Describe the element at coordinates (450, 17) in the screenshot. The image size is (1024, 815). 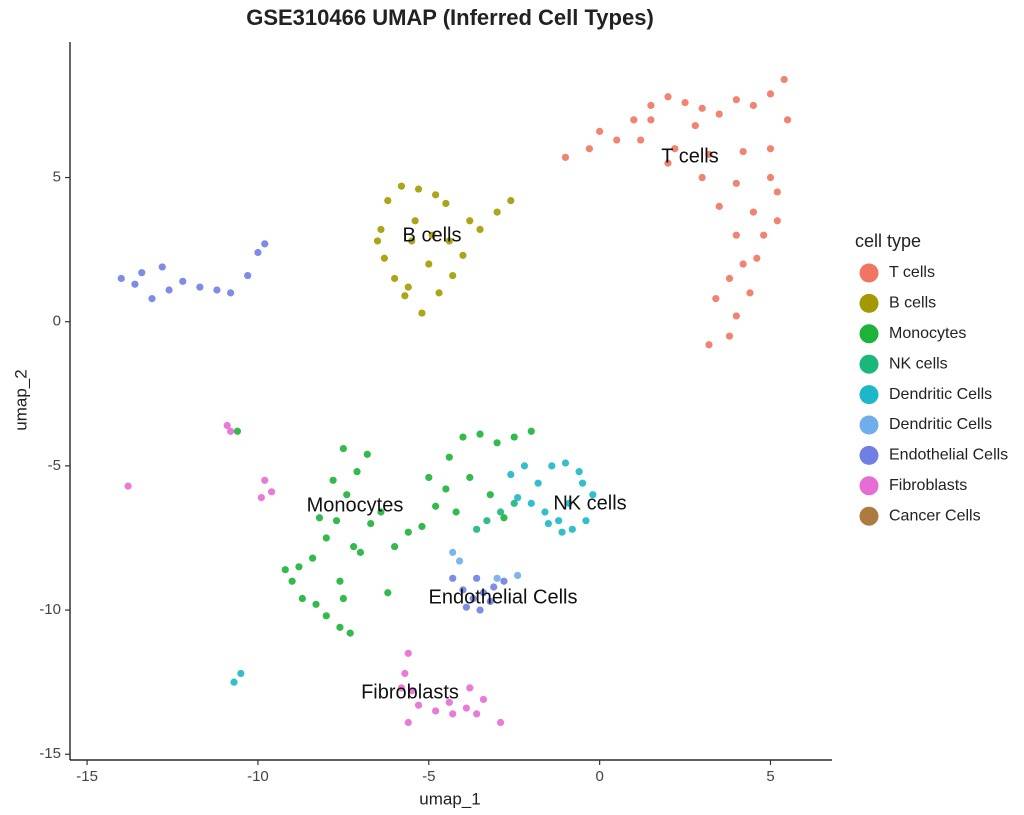
I see `chart-title: GSE310466 UMAP (Inferred Cell Types)` at that location.